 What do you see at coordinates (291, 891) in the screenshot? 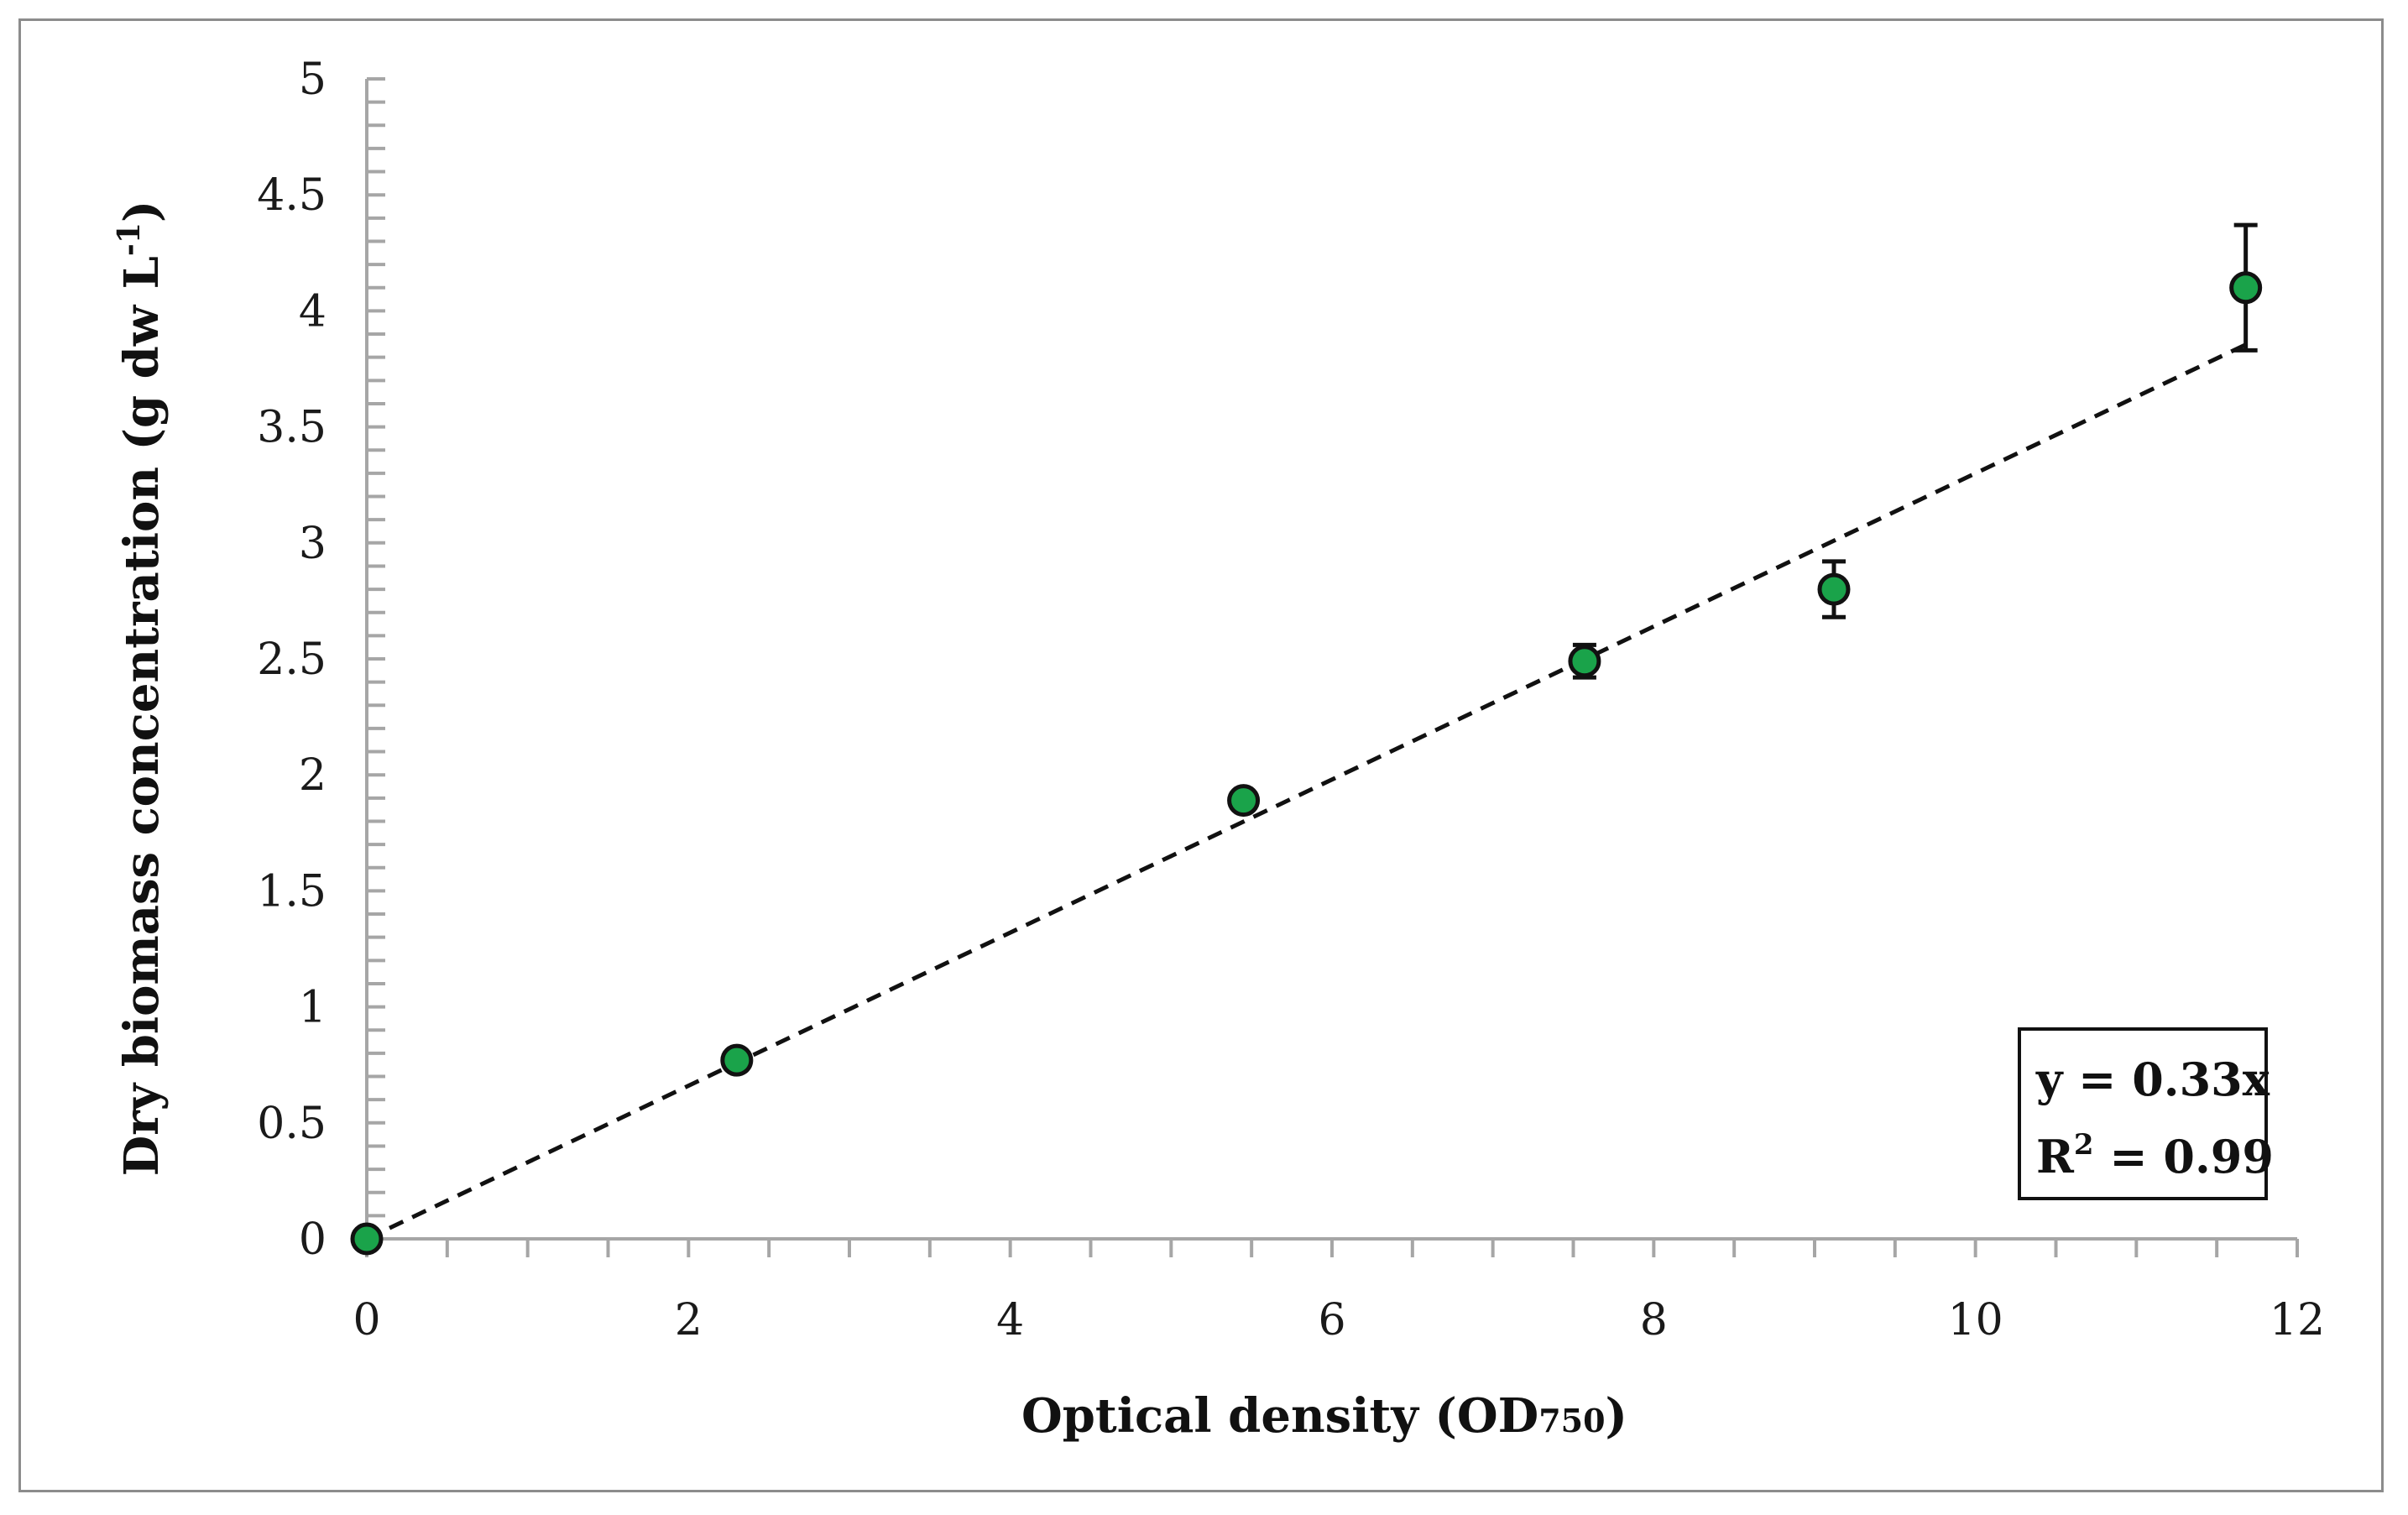
I see `y-tick-label: 1.5` at bounding box center [291, 891].